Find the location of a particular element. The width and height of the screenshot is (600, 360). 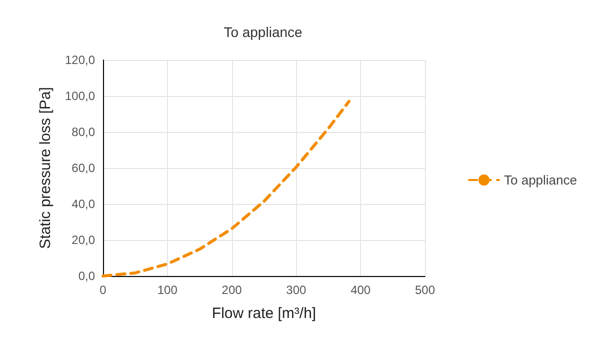

x-tick-label: 200 is located at coordinates (232, 290).